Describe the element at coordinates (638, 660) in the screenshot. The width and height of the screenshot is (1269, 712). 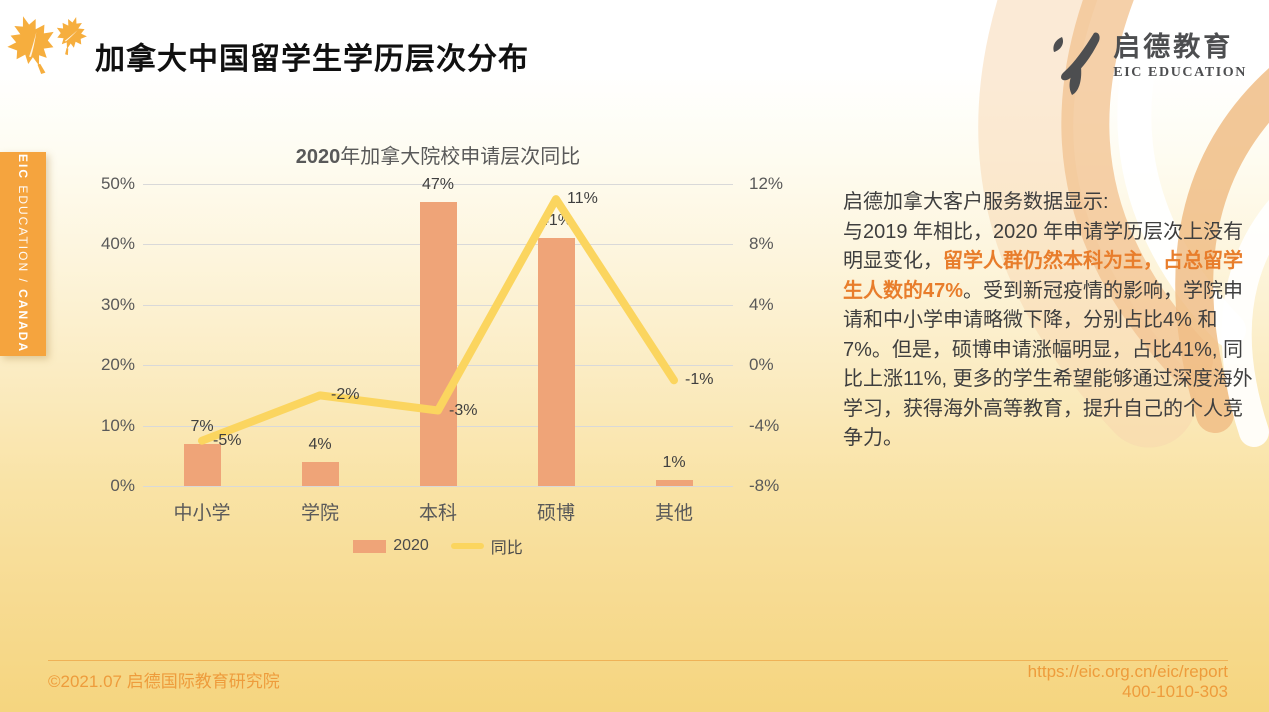
I see `footer-divider` at that location.